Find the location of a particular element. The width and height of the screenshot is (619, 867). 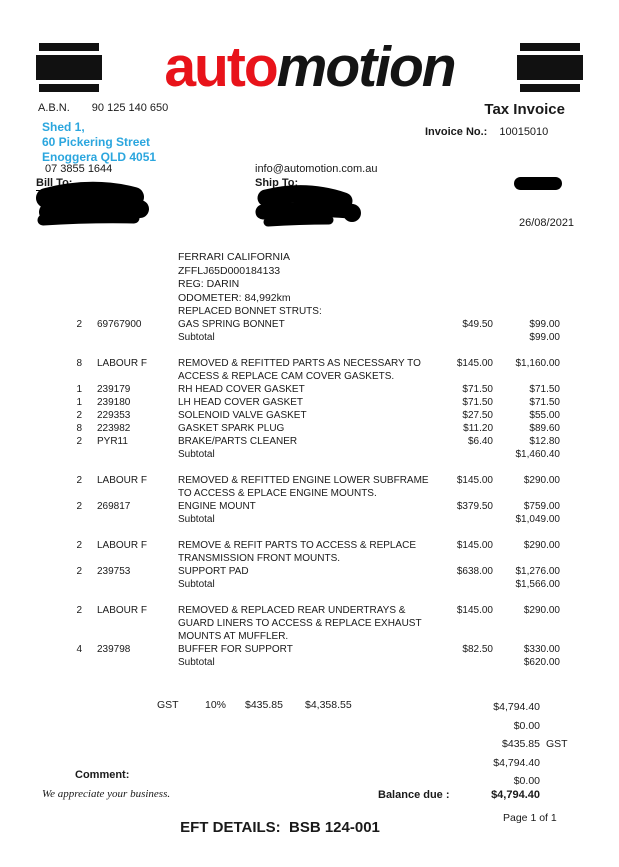

gst-net-amount: $4,358.55 is located at coordinates (328, 705).